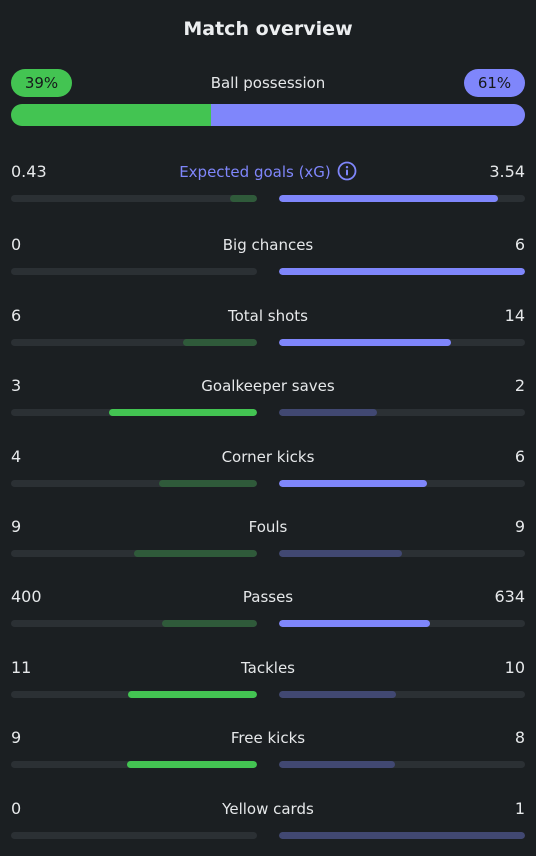 This screenshot has height=856, width=536. I want to click on home-value: 0.43, so click(29, 171).